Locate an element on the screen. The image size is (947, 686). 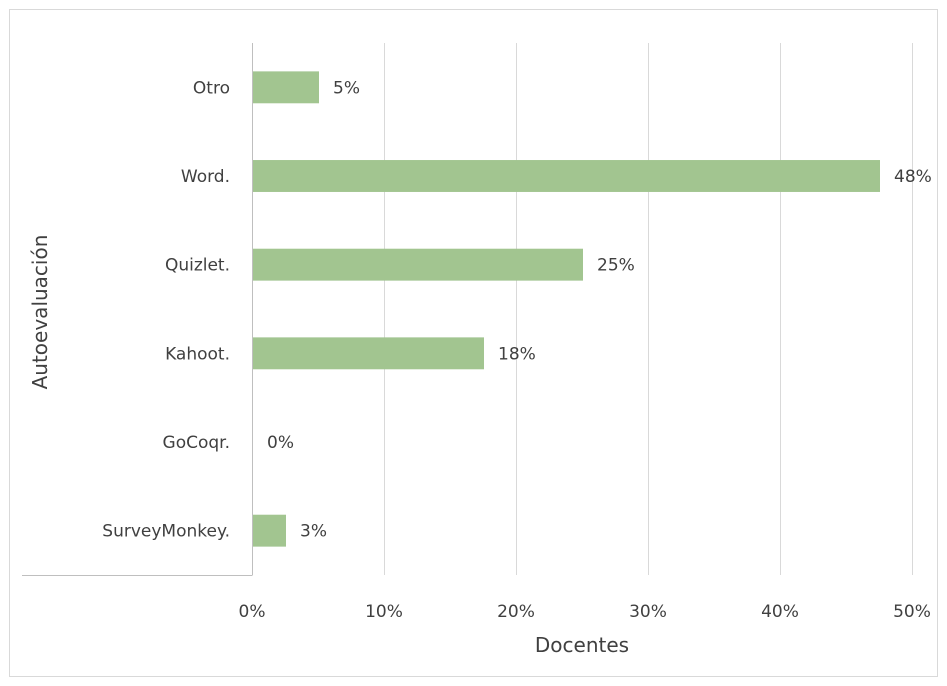
category-label-4: GoCoqr. is located at coordinates (196, 443).